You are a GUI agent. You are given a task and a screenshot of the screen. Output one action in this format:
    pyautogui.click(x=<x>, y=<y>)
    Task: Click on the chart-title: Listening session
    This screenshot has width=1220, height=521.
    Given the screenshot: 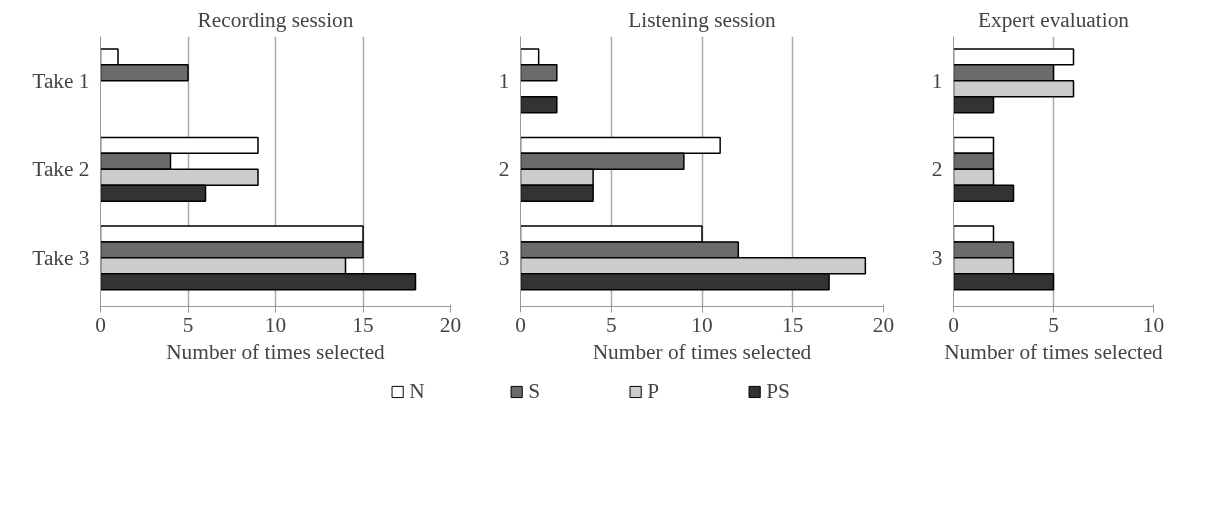 What is the action you would take?
    pyautogui.click(x=702, y=19)
    